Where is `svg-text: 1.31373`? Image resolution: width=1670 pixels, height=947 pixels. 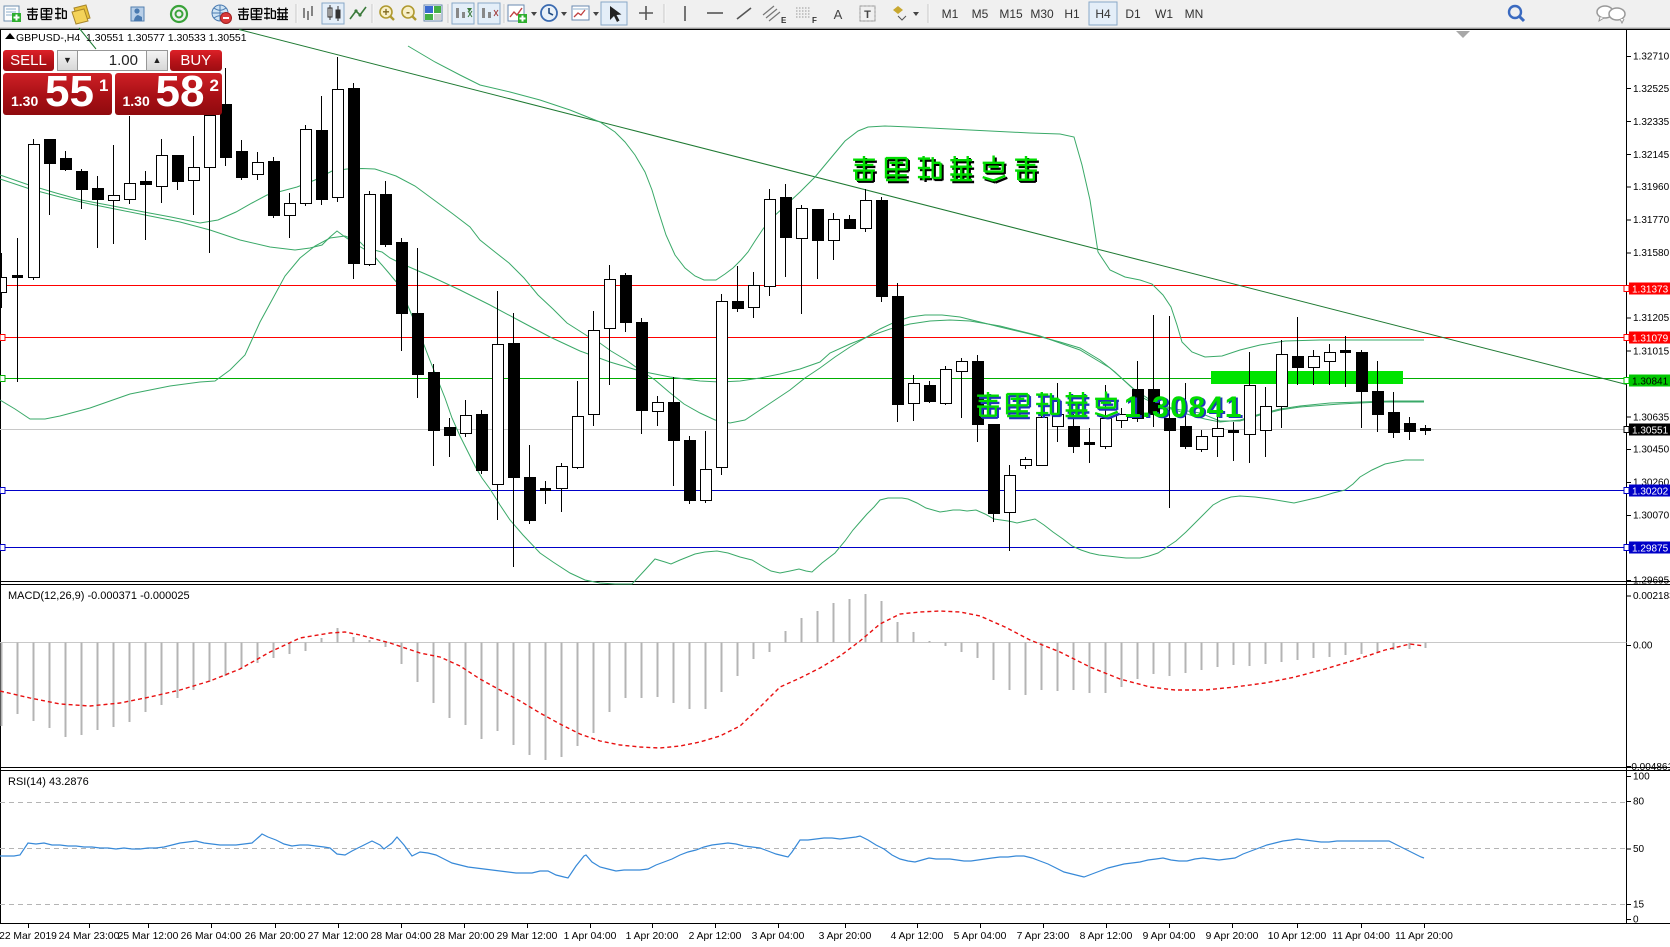
svg-text: 1.31373 is located at coordinates (1650, 289).